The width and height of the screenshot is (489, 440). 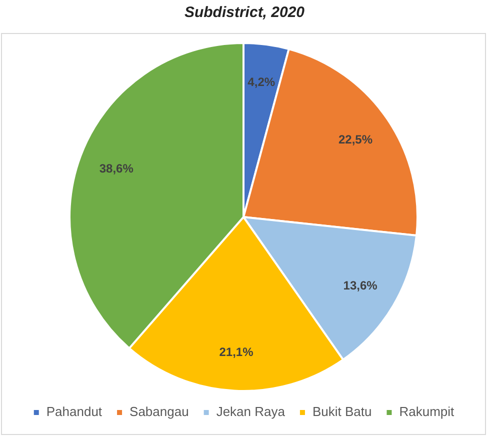 I want to click on legend-label: Bukit Batu, so click(x=342, y=412).